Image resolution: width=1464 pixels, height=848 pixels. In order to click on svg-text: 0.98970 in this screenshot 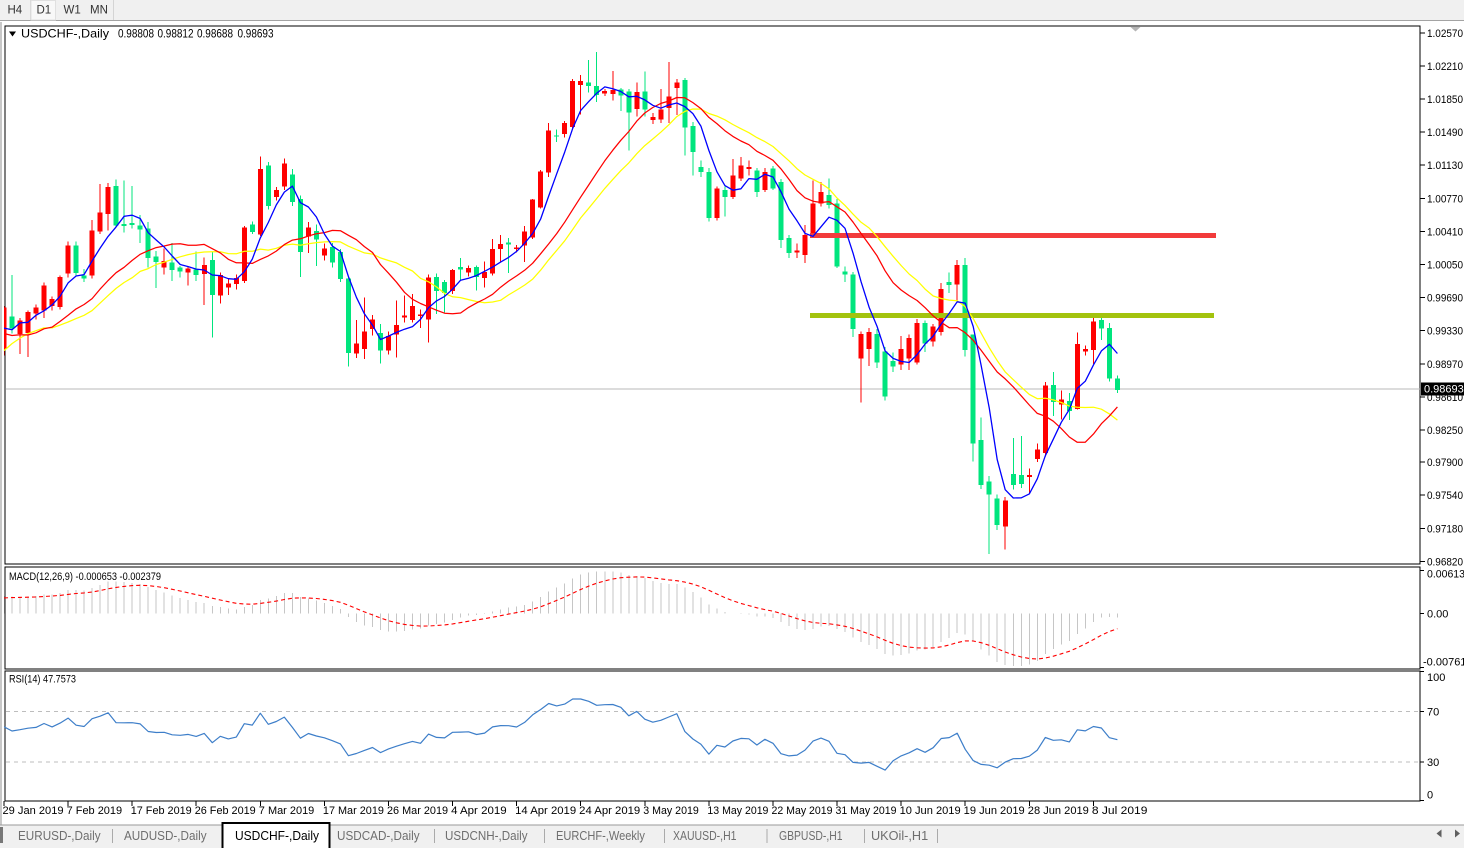, I will do `click(1445, 365)`.